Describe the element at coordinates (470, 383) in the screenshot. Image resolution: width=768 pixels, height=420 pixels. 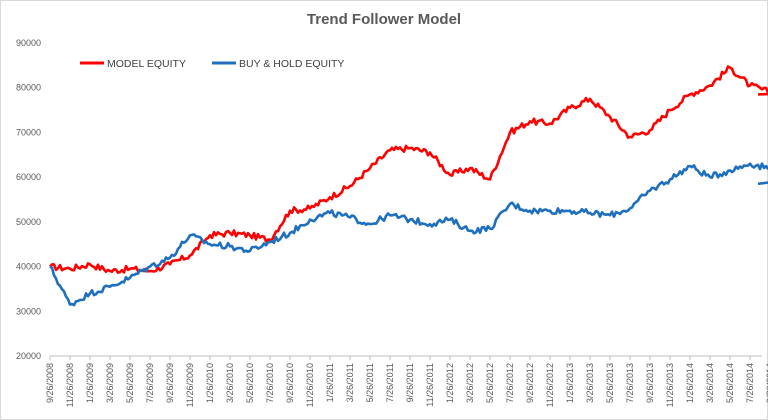
I see `x-tick-label: 3/26/2012` at that location.